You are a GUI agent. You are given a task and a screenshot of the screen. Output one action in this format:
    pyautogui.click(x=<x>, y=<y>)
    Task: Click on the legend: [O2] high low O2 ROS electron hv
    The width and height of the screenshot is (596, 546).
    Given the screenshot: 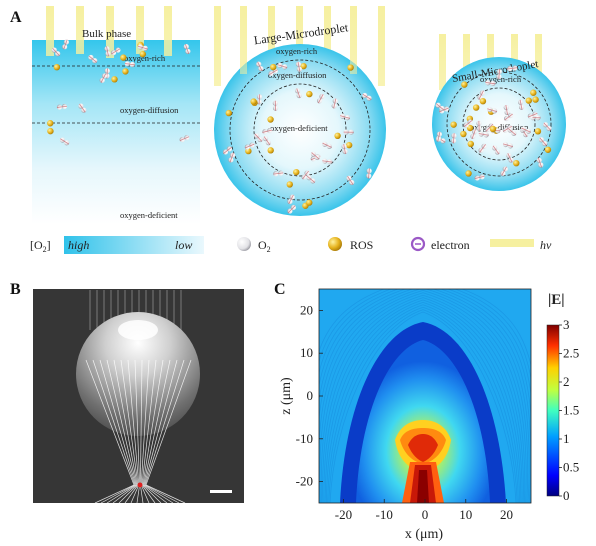 What is the action you would take?
    pyautogui.click(x=291, y=245)
    